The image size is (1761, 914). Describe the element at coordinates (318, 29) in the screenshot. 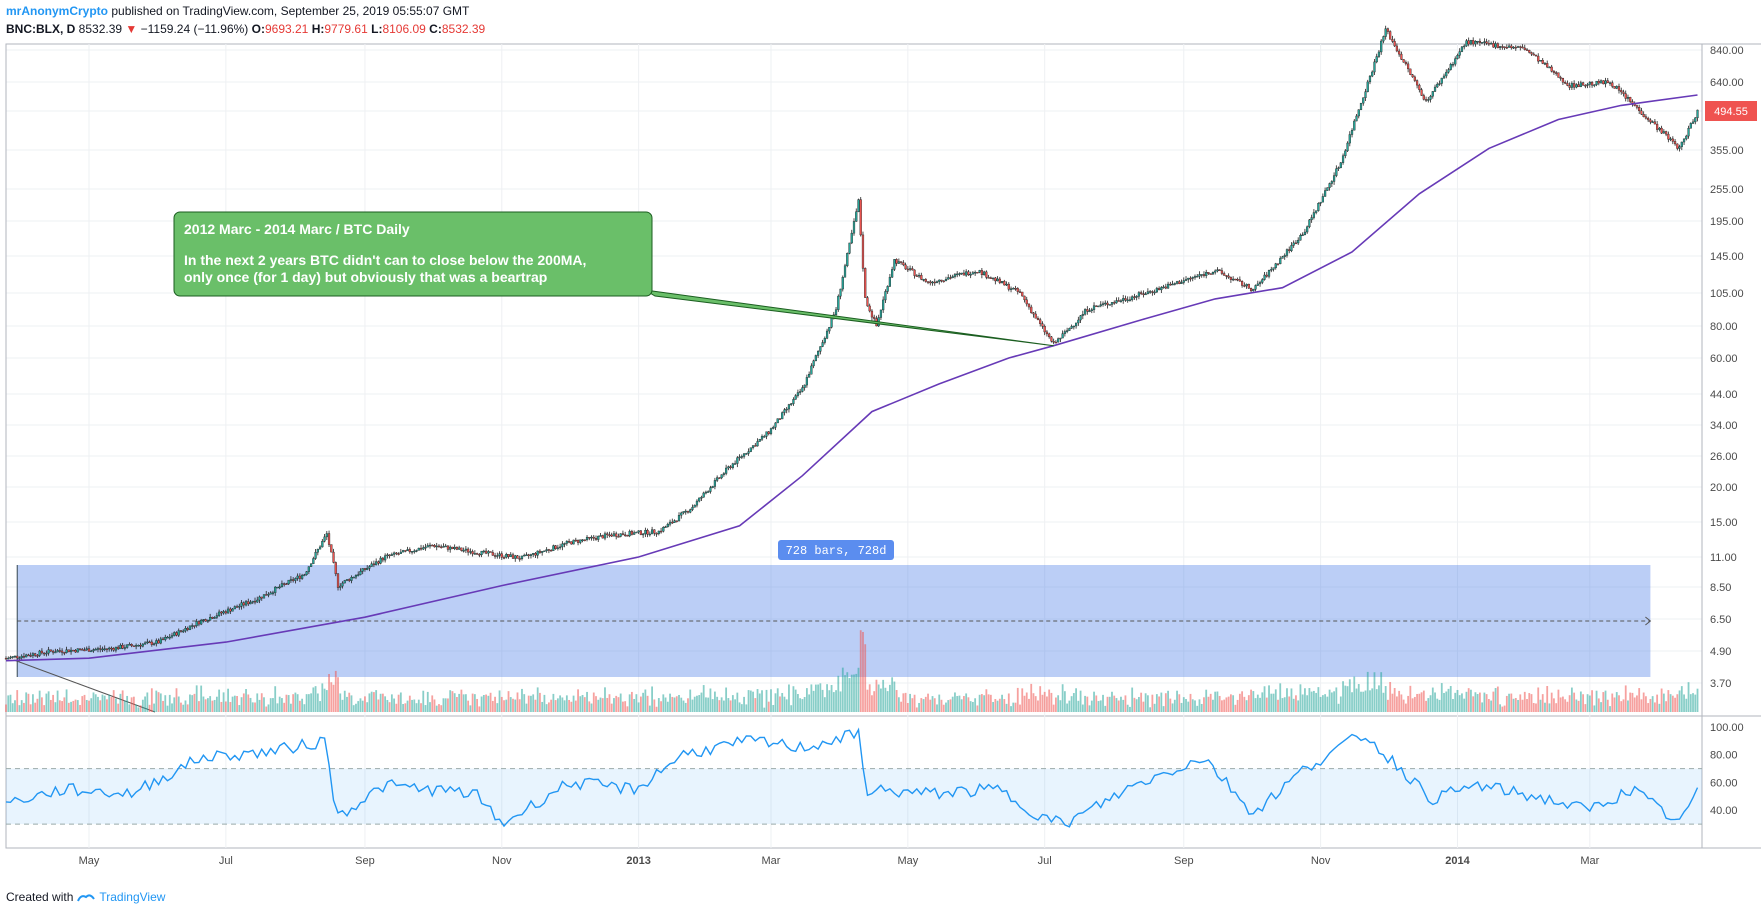

I see `high-label: H:` at that location.